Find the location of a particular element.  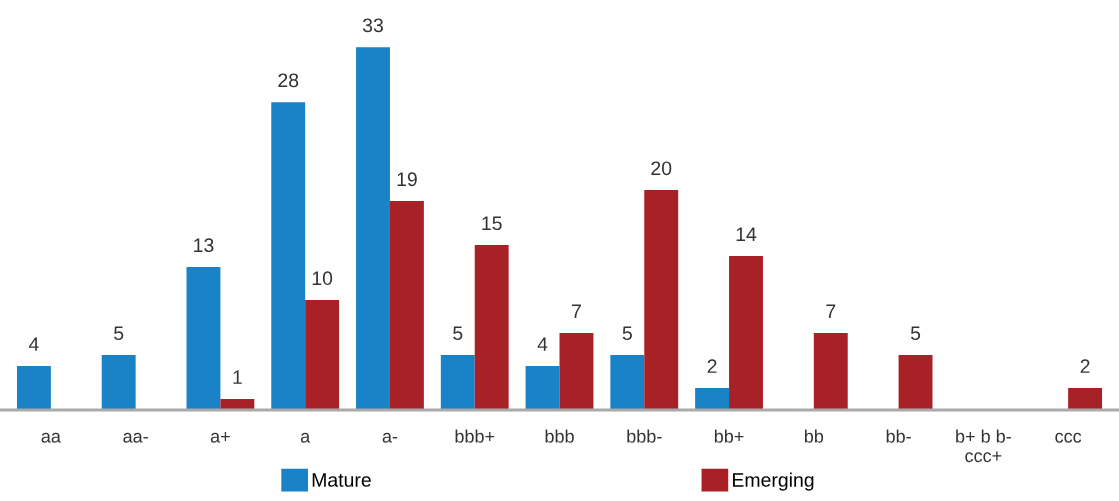

data-label: 28 is located at coordinates (288, 80).